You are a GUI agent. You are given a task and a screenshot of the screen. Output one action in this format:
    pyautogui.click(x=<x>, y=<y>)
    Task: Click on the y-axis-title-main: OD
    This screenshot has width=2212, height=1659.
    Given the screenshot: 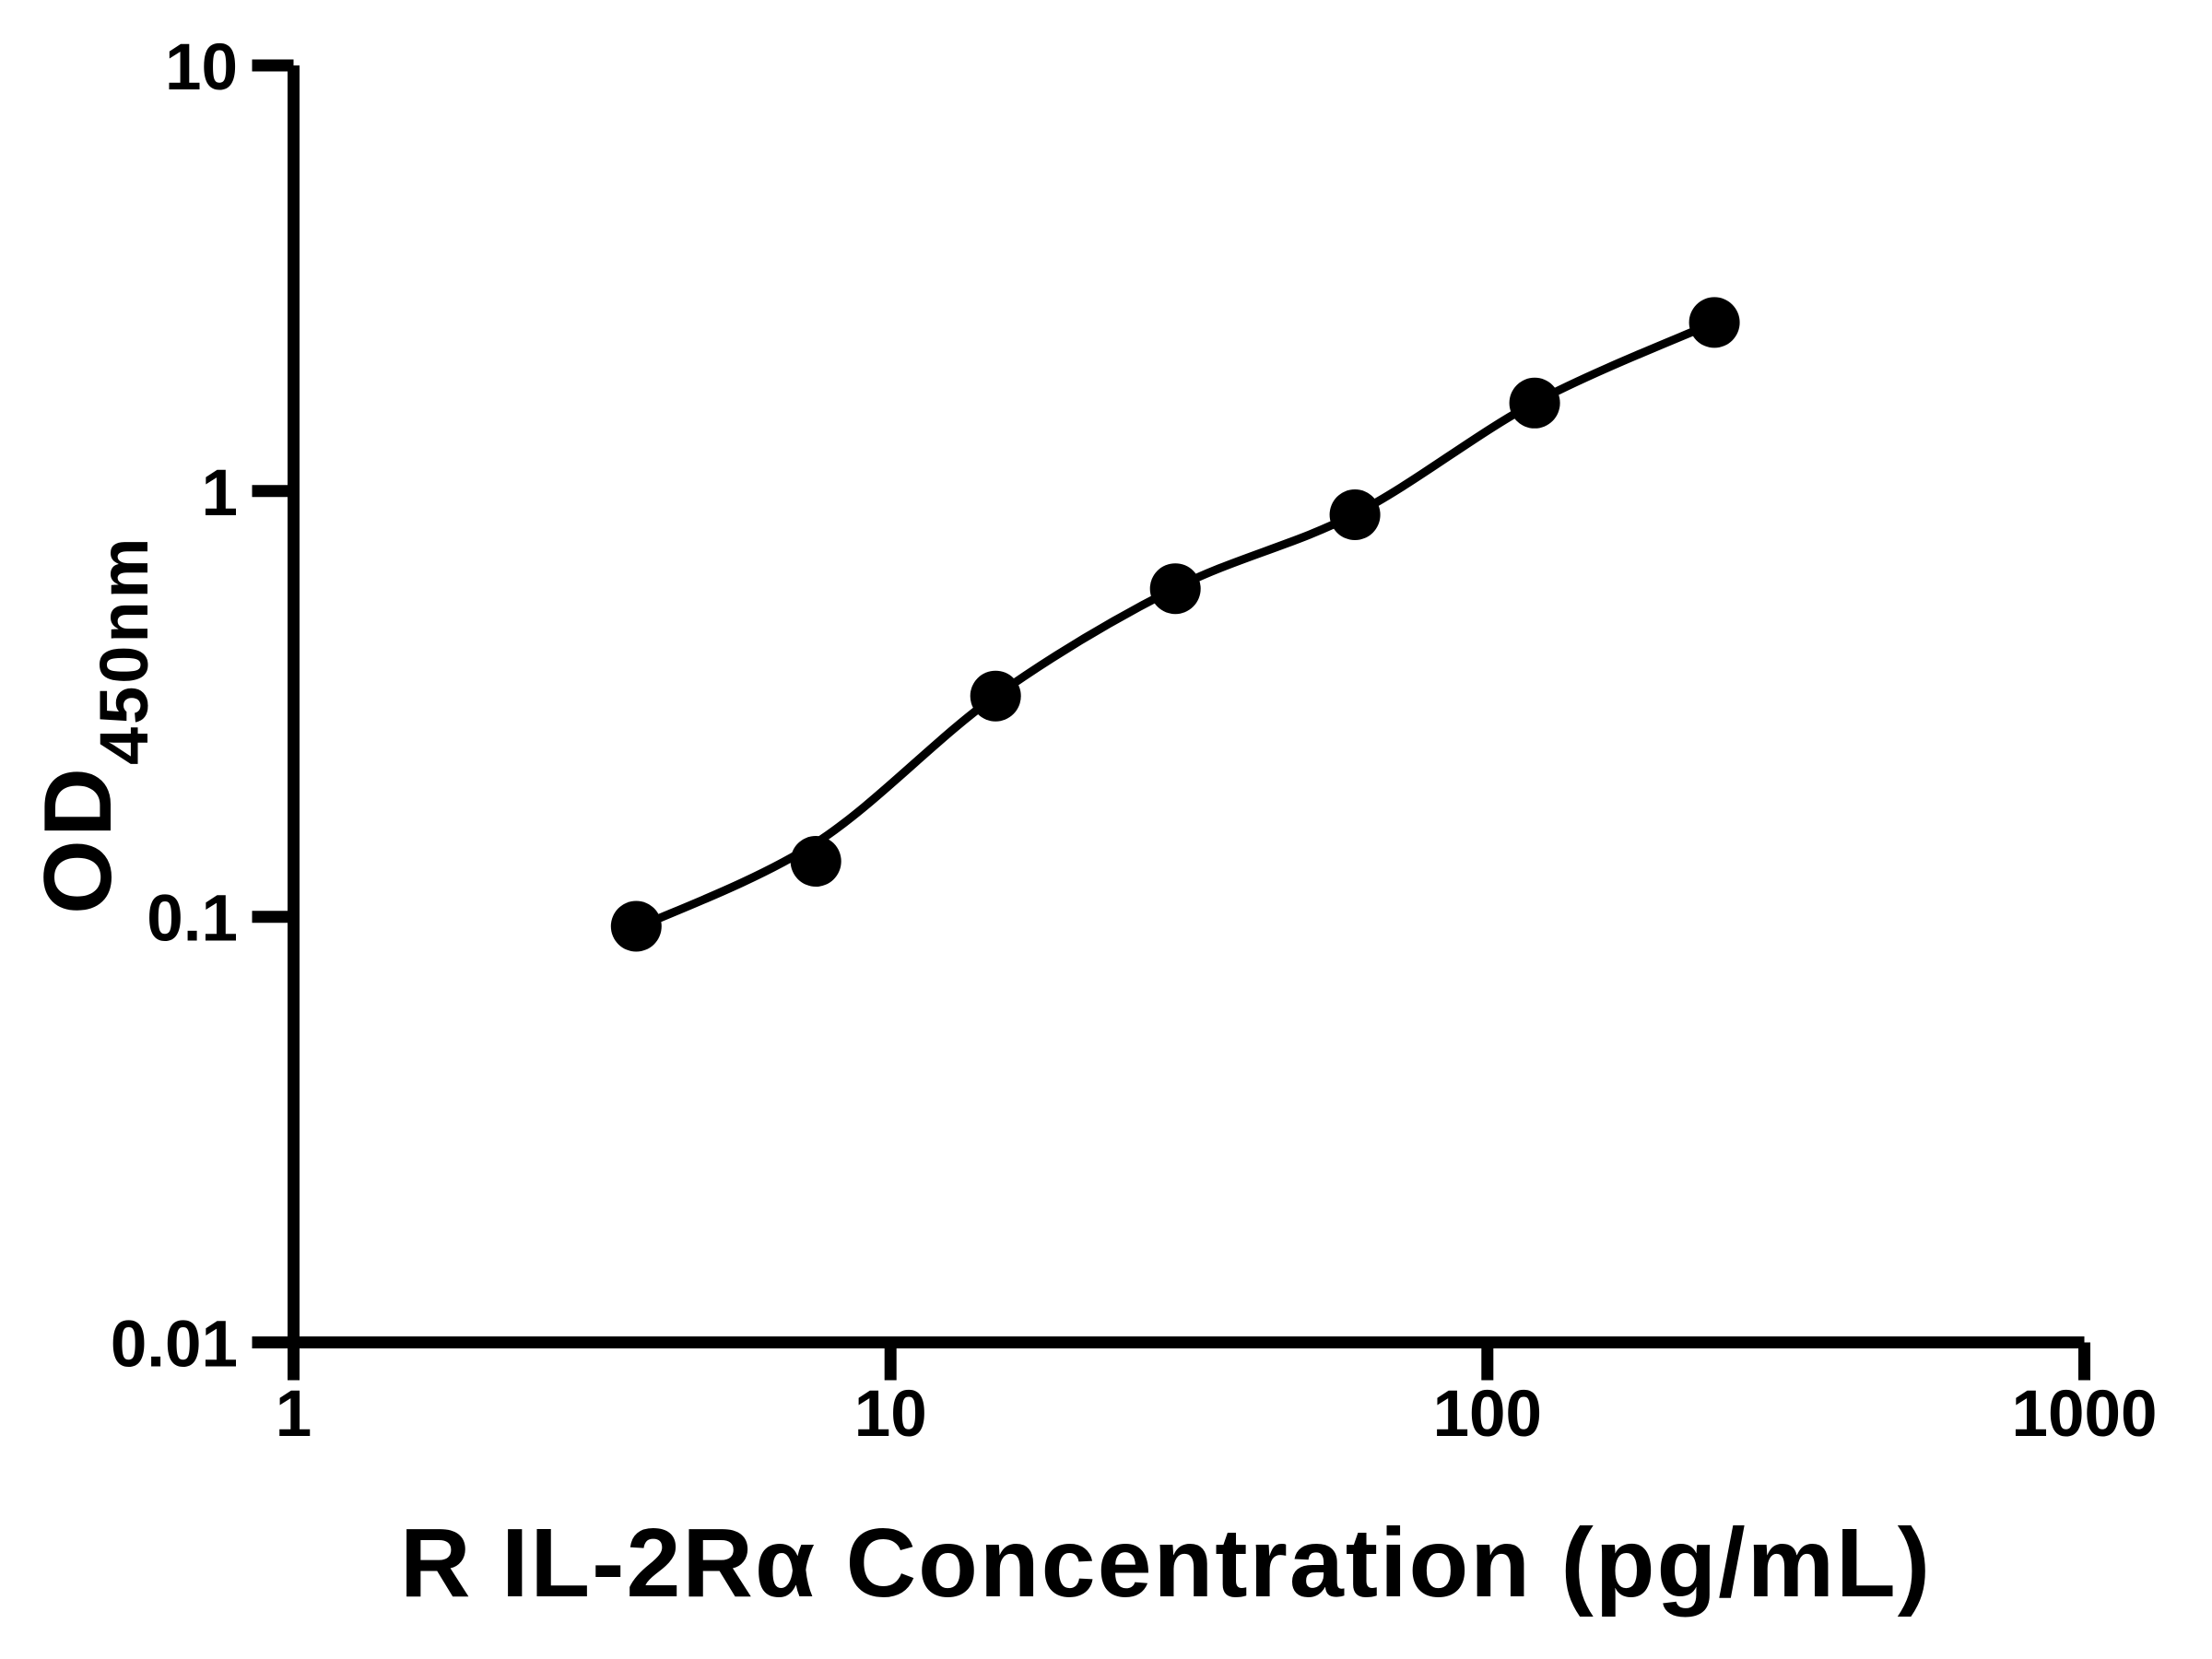 What is the action you would take?
    pyautogui.click(x=78, y=839)
    